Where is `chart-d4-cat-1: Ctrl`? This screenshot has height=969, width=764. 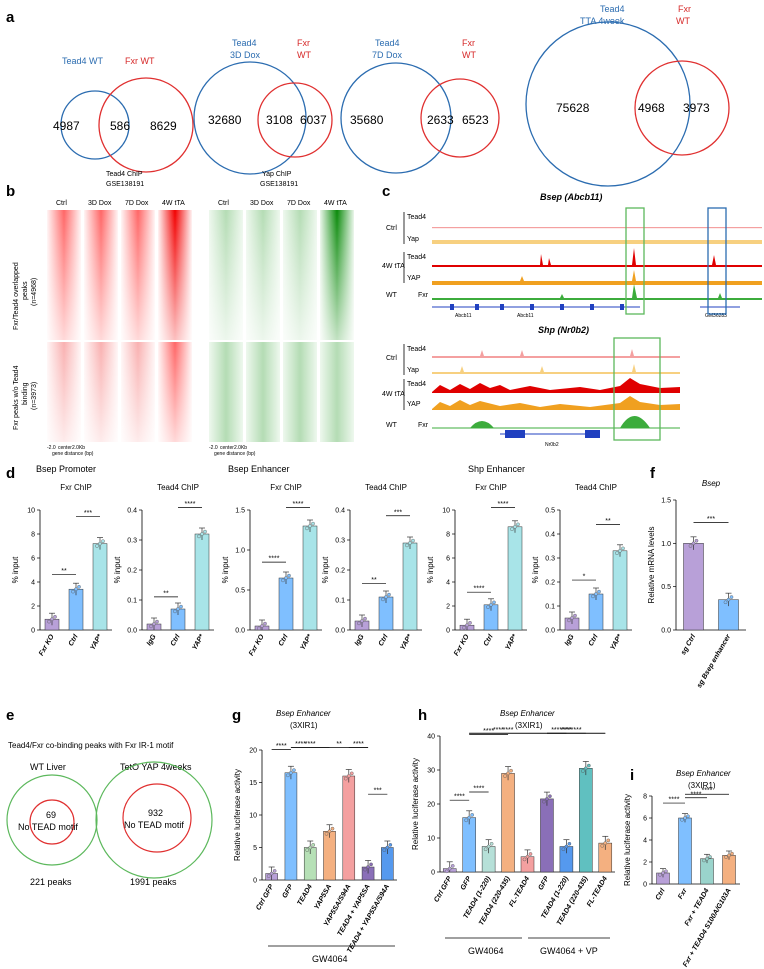
chart-d4-cat-1: Ctrl is located at coordinates (384, 640).